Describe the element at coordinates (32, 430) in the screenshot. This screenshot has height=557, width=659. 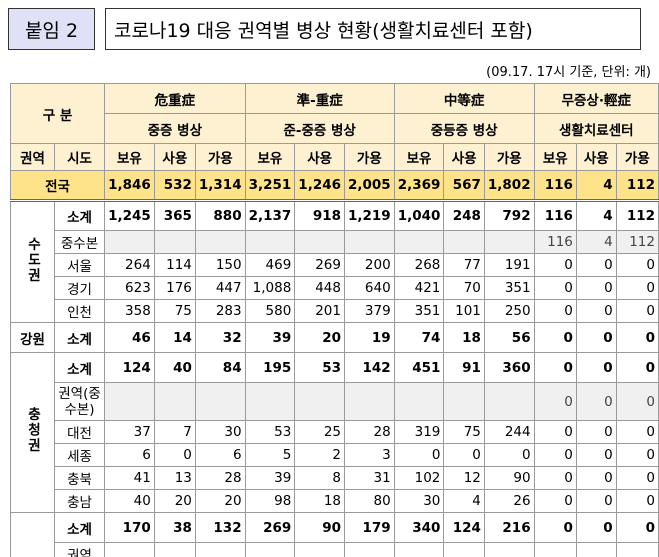
I see `region-text: 충청권` at that location.